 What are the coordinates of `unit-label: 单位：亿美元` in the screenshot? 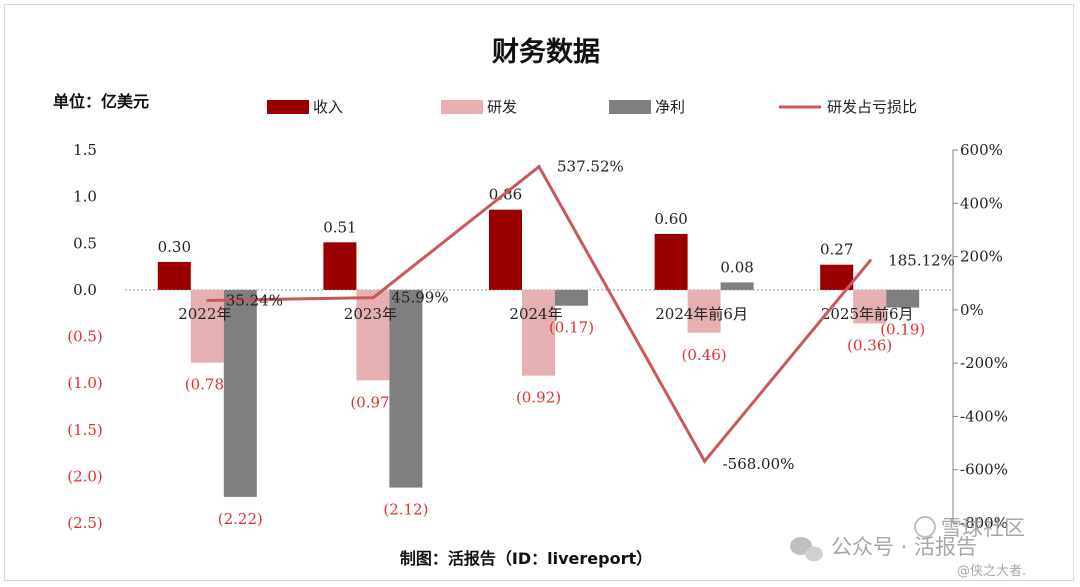 It's located at (101, 101).